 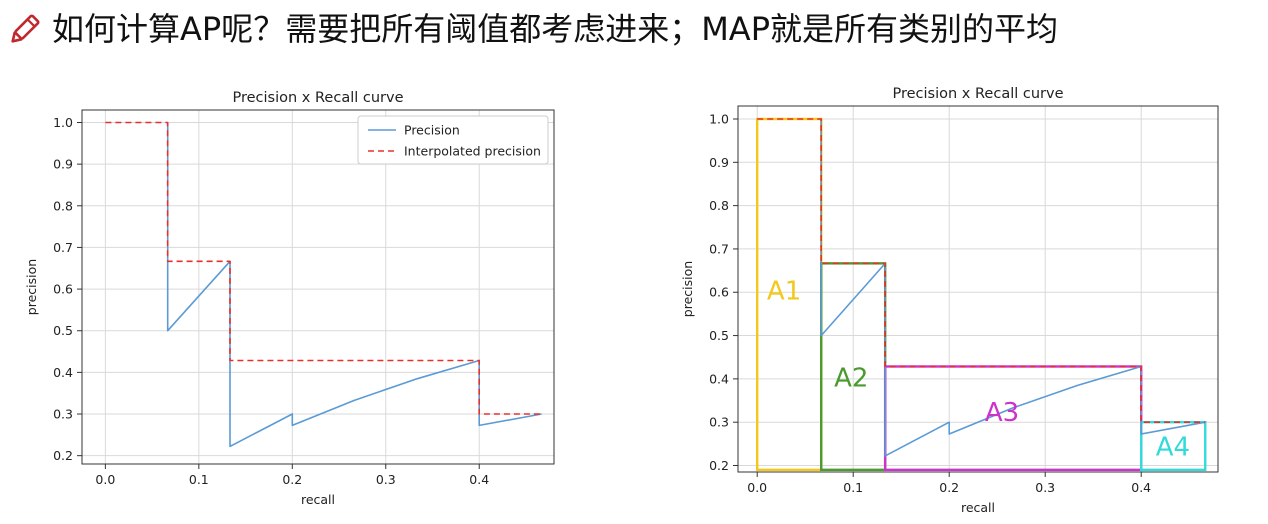 I want to click on area-label-a2: A2, so click(x=851, y=378).